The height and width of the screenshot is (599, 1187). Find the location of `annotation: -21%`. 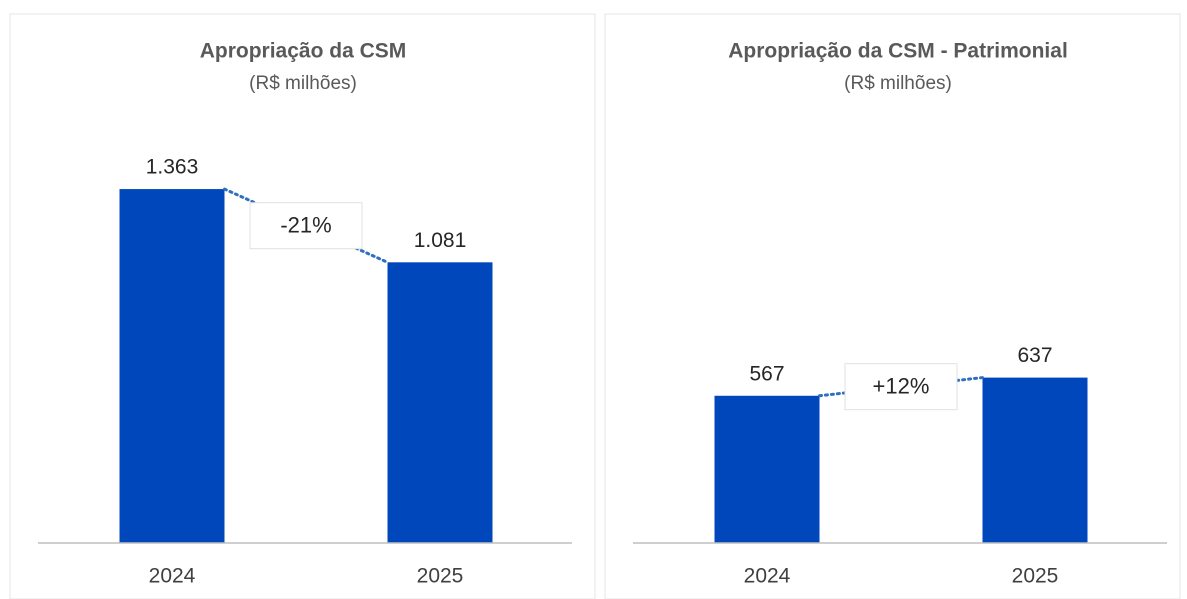

annotation: -21% is located at coordinates (305, 225).